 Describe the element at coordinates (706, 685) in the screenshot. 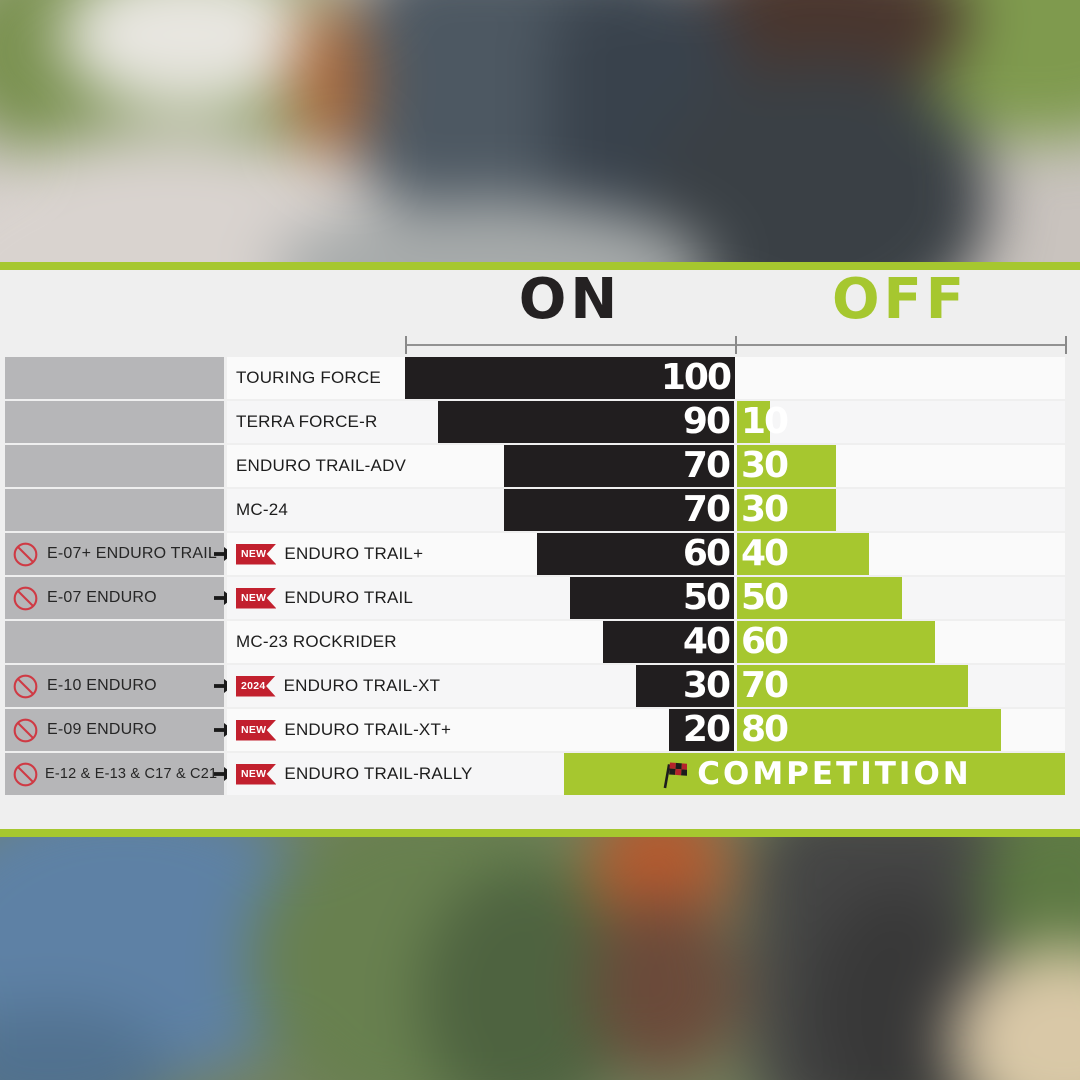

I see `on-bar-value: 30` at that location.